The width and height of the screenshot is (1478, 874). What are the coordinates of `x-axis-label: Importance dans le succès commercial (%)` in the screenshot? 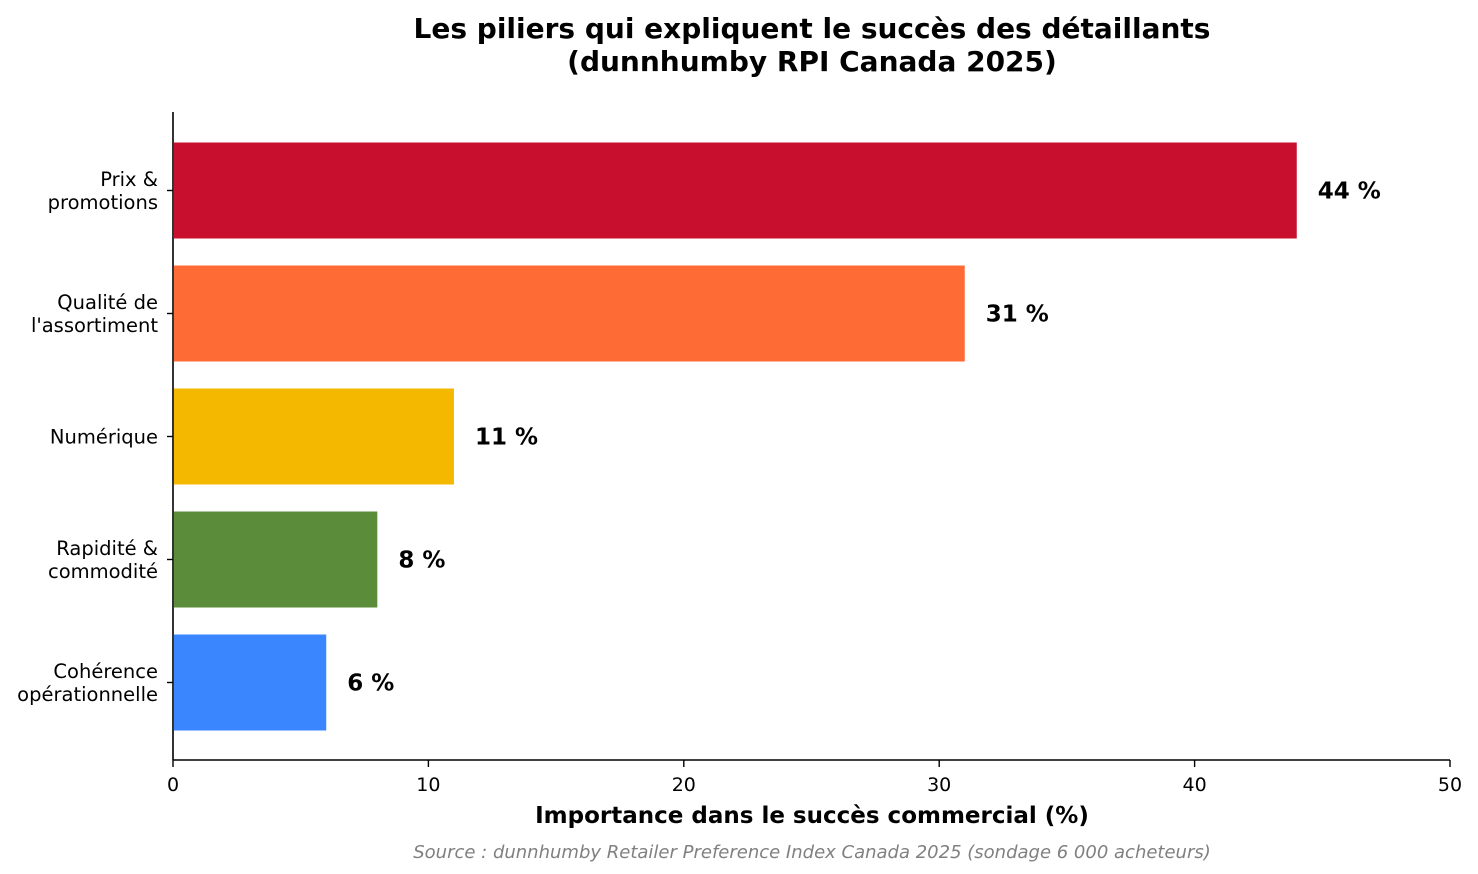 It's located at (812, 816).